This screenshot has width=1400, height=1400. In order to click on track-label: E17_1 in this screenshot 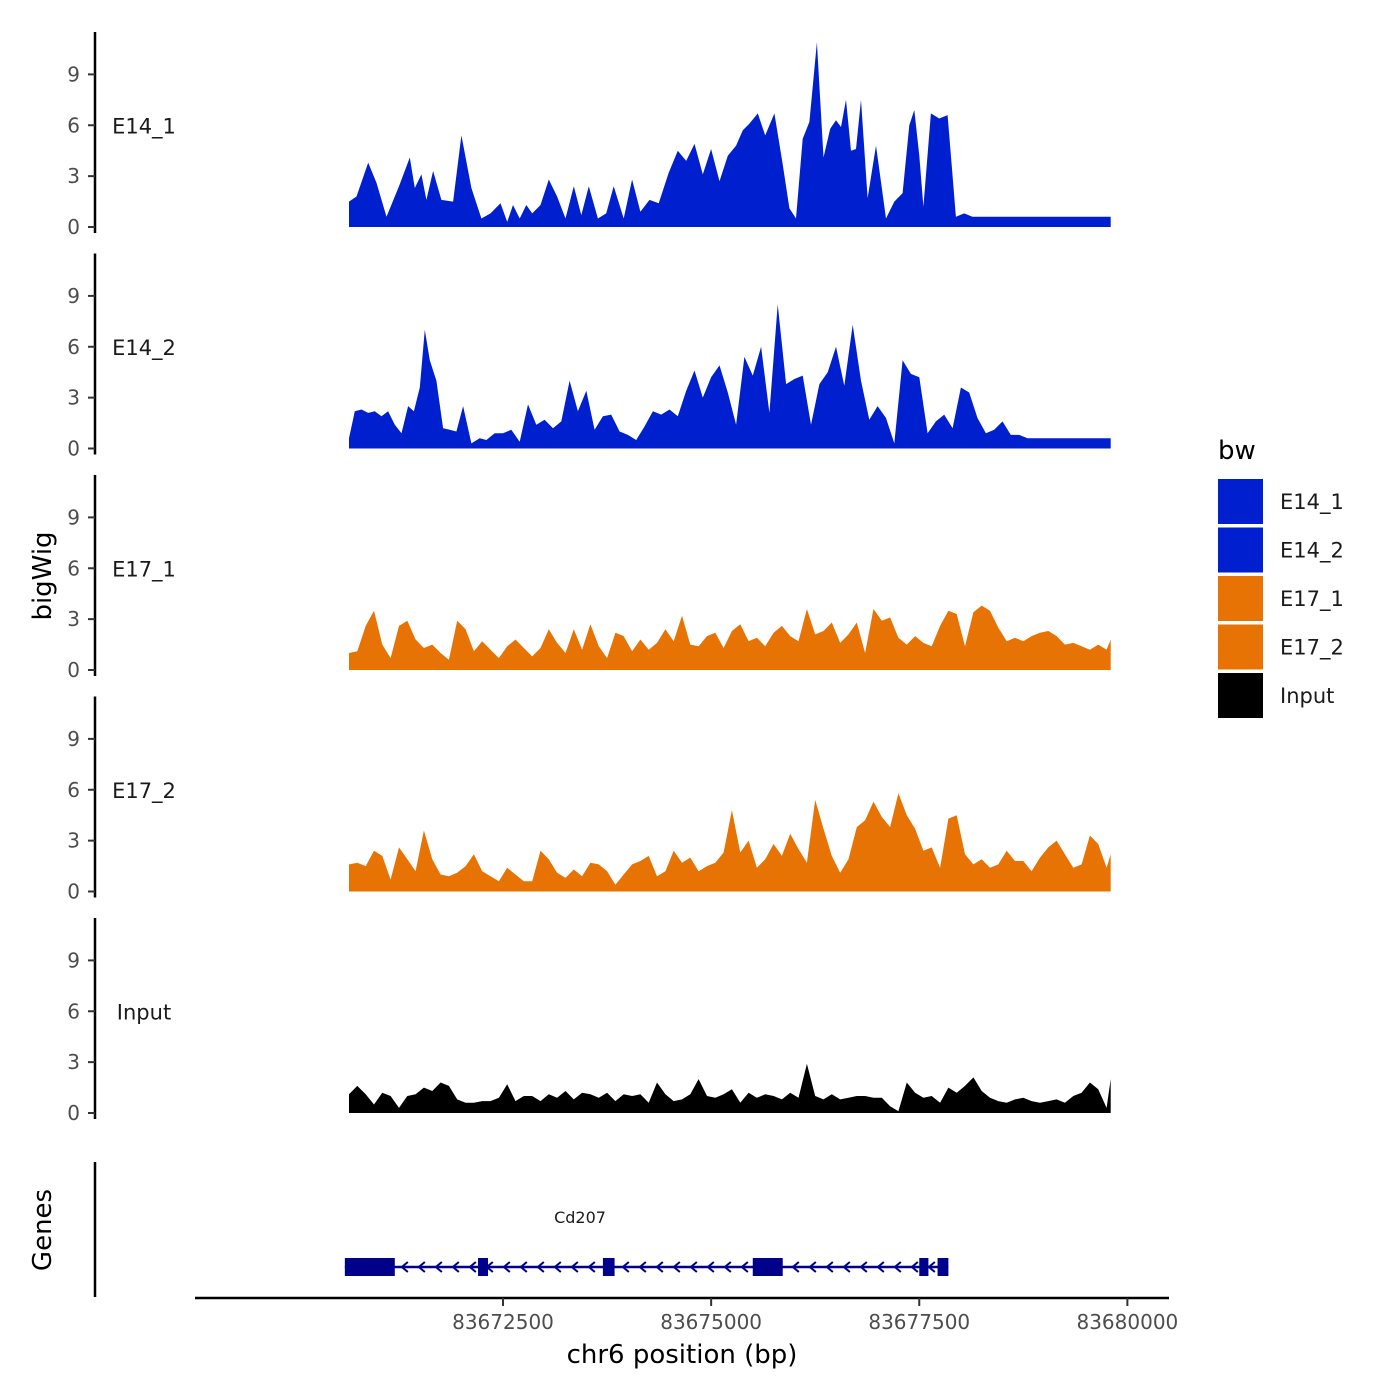, I will do `click(144, 569)`.